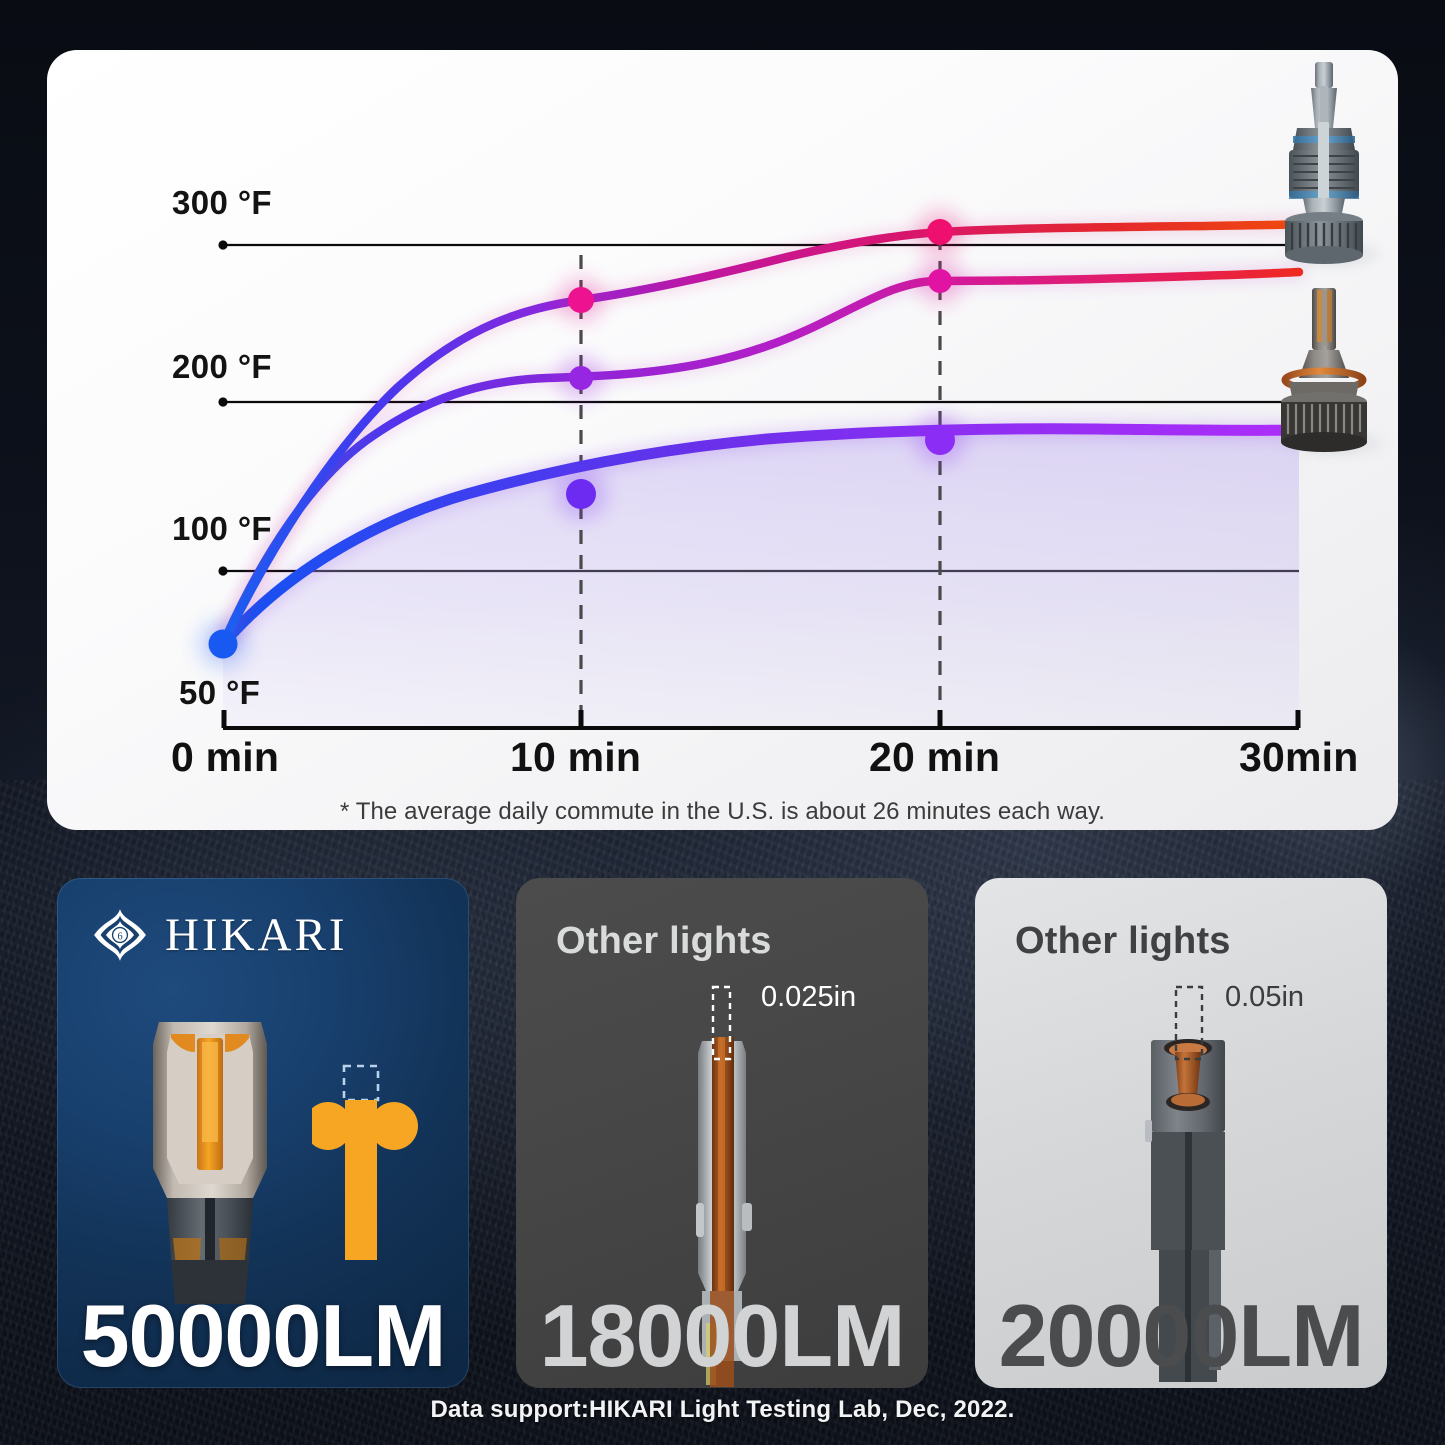  What do you see at coordinates (576, 757) in the screenshot?
I see `x-tick-label-10min: 10 min` at bounding box center [576, 757].